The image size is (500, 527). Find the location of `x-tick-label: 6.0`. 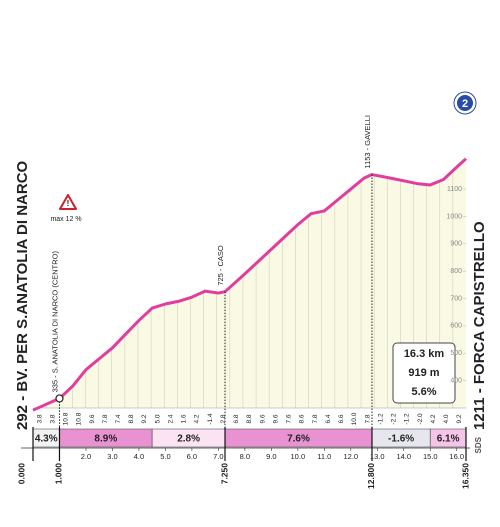

x-tick-label: 6.0 is located at coordinates (192, 456).